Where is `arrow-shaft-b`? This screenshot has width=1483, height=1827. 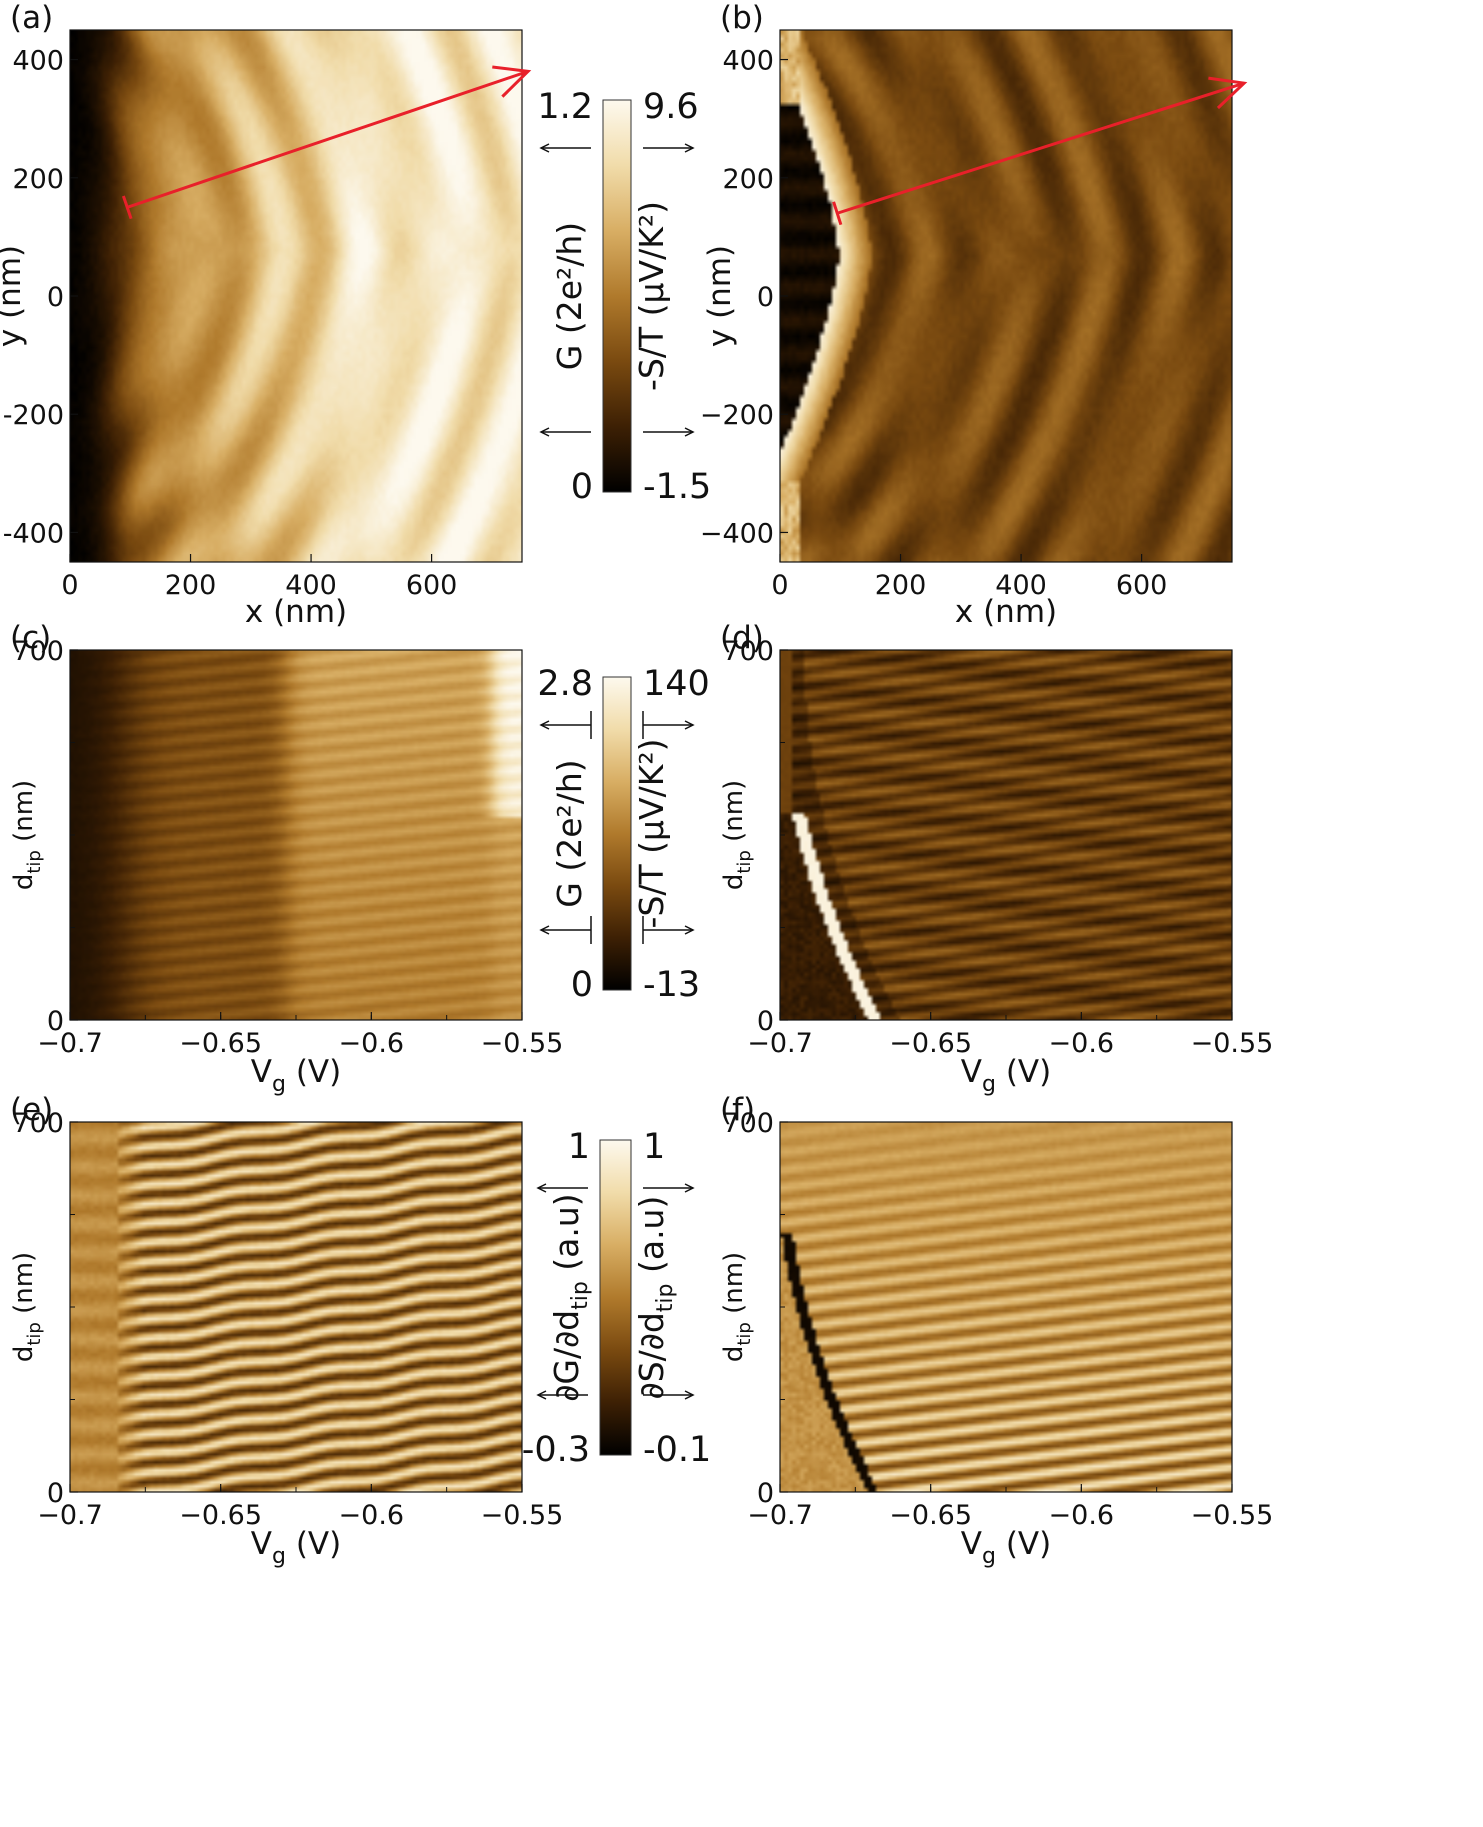 arrow-shaft-b is located at coordinates (1040, 148).